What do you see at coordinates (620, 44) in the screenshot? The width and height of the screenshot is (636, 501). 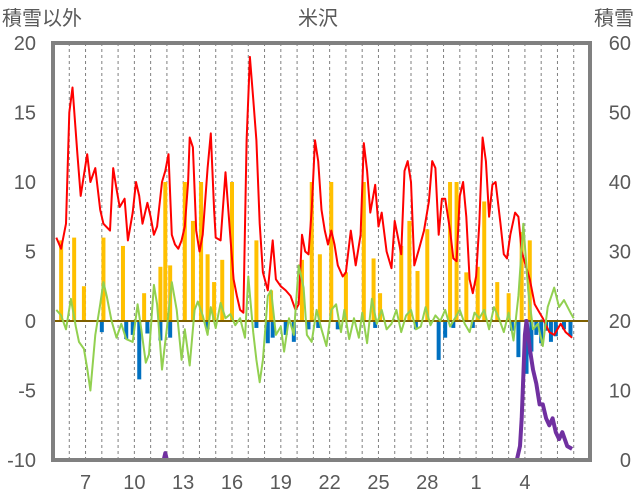 I see `right-tick-label: 60` at bounding box center [620, 44].